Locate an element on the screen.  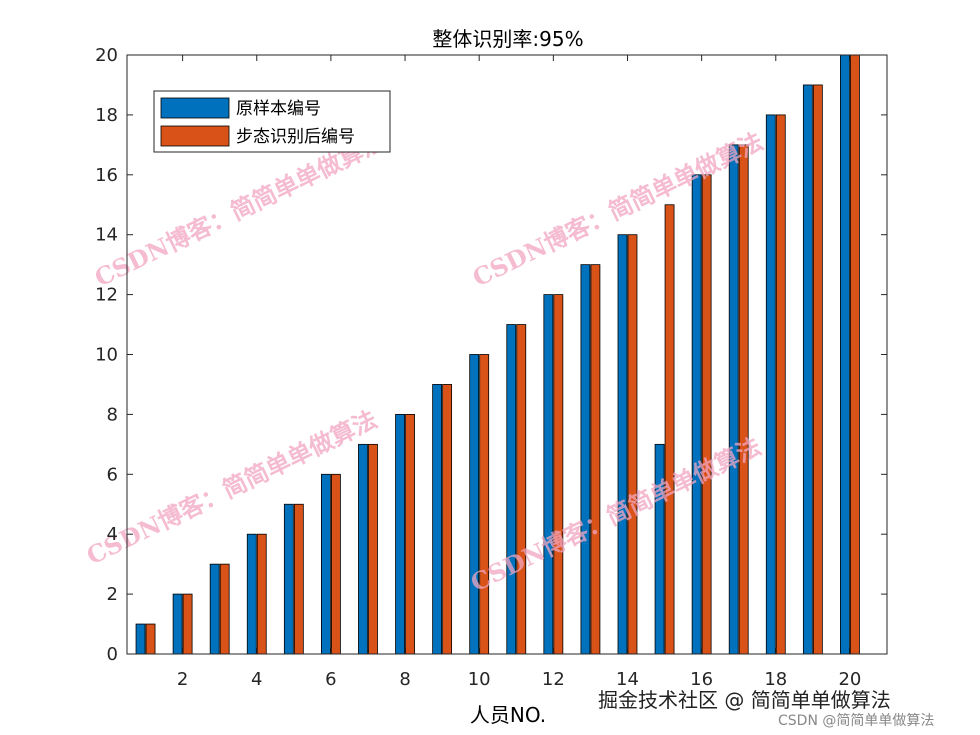
x-tick-label: 14 is located at coordinates (627, 679).